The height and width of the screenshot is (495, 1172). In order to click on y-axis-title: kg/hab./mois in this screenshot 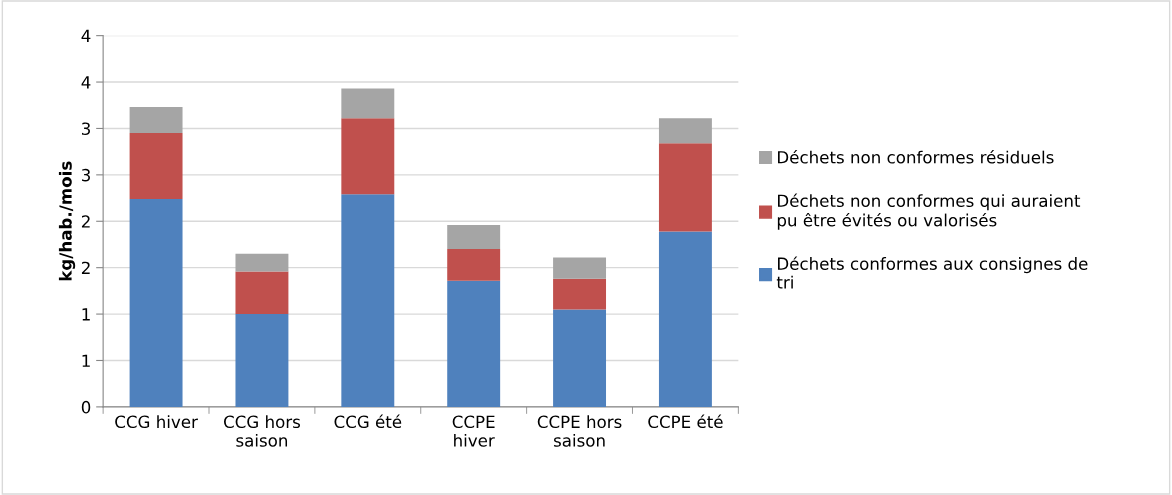, I will do `click(67, 221)`.